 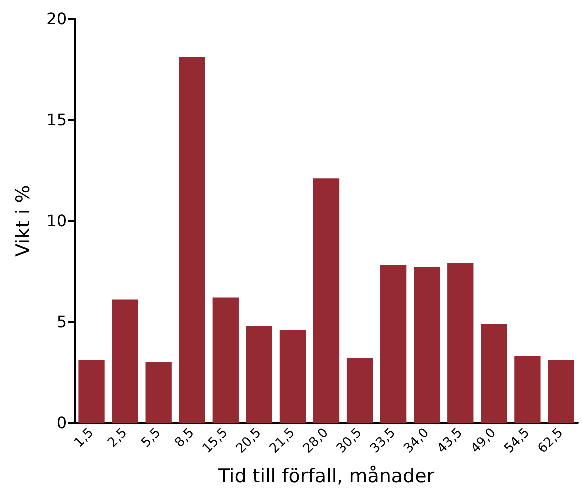 I want to click on x-tick-label: 8,5, so click(x=185, y=438).